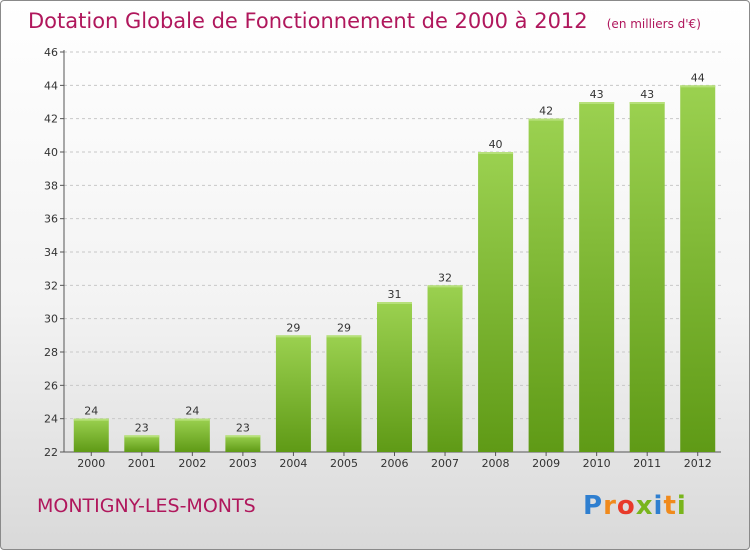 This screenshot has height=550, width=750. I want to click on bar-2012, so click(698, 268).